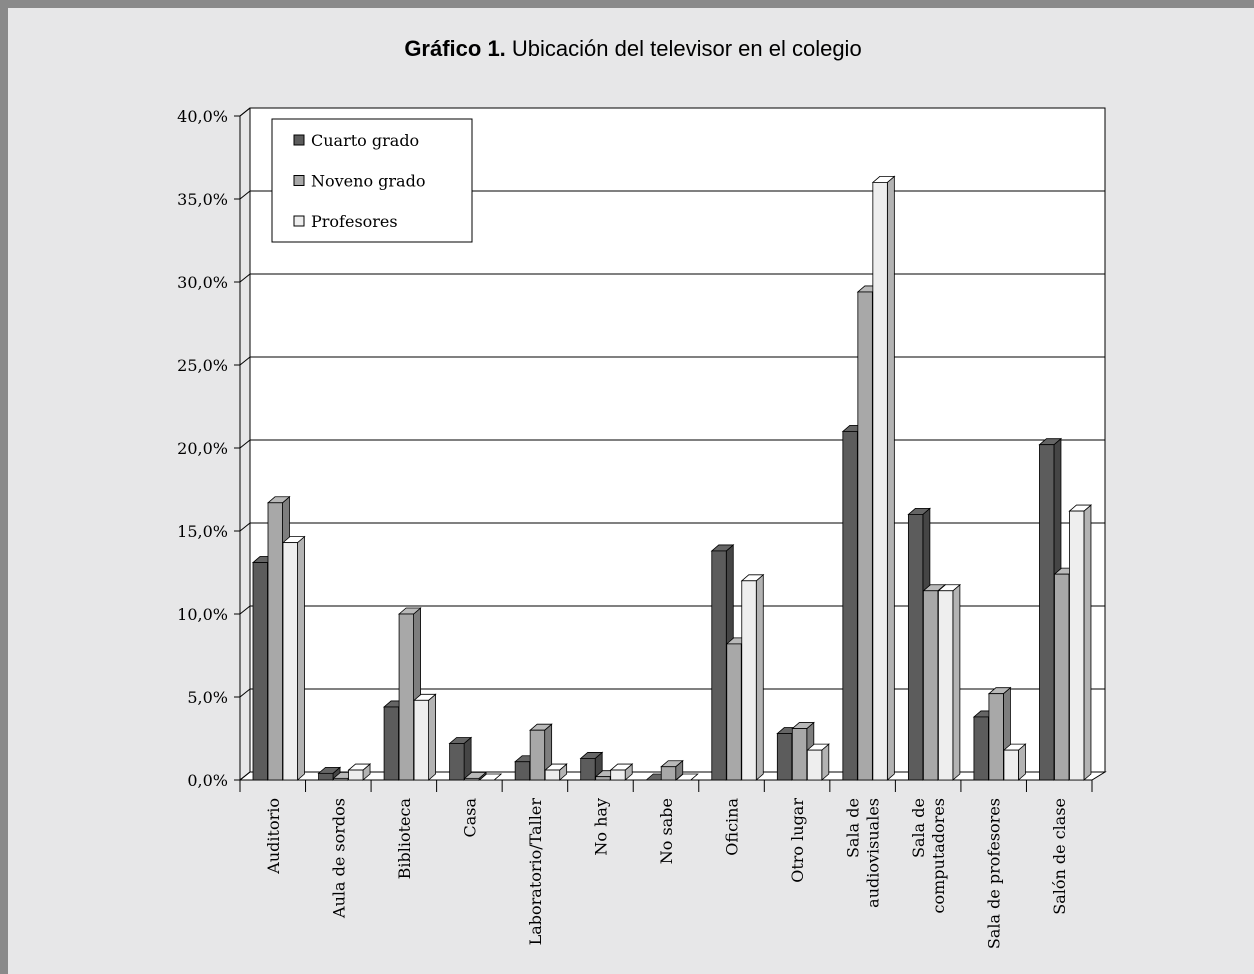  Describe the element at coordinates (4, 487) in the screenshot. I see `border-left` at that location.